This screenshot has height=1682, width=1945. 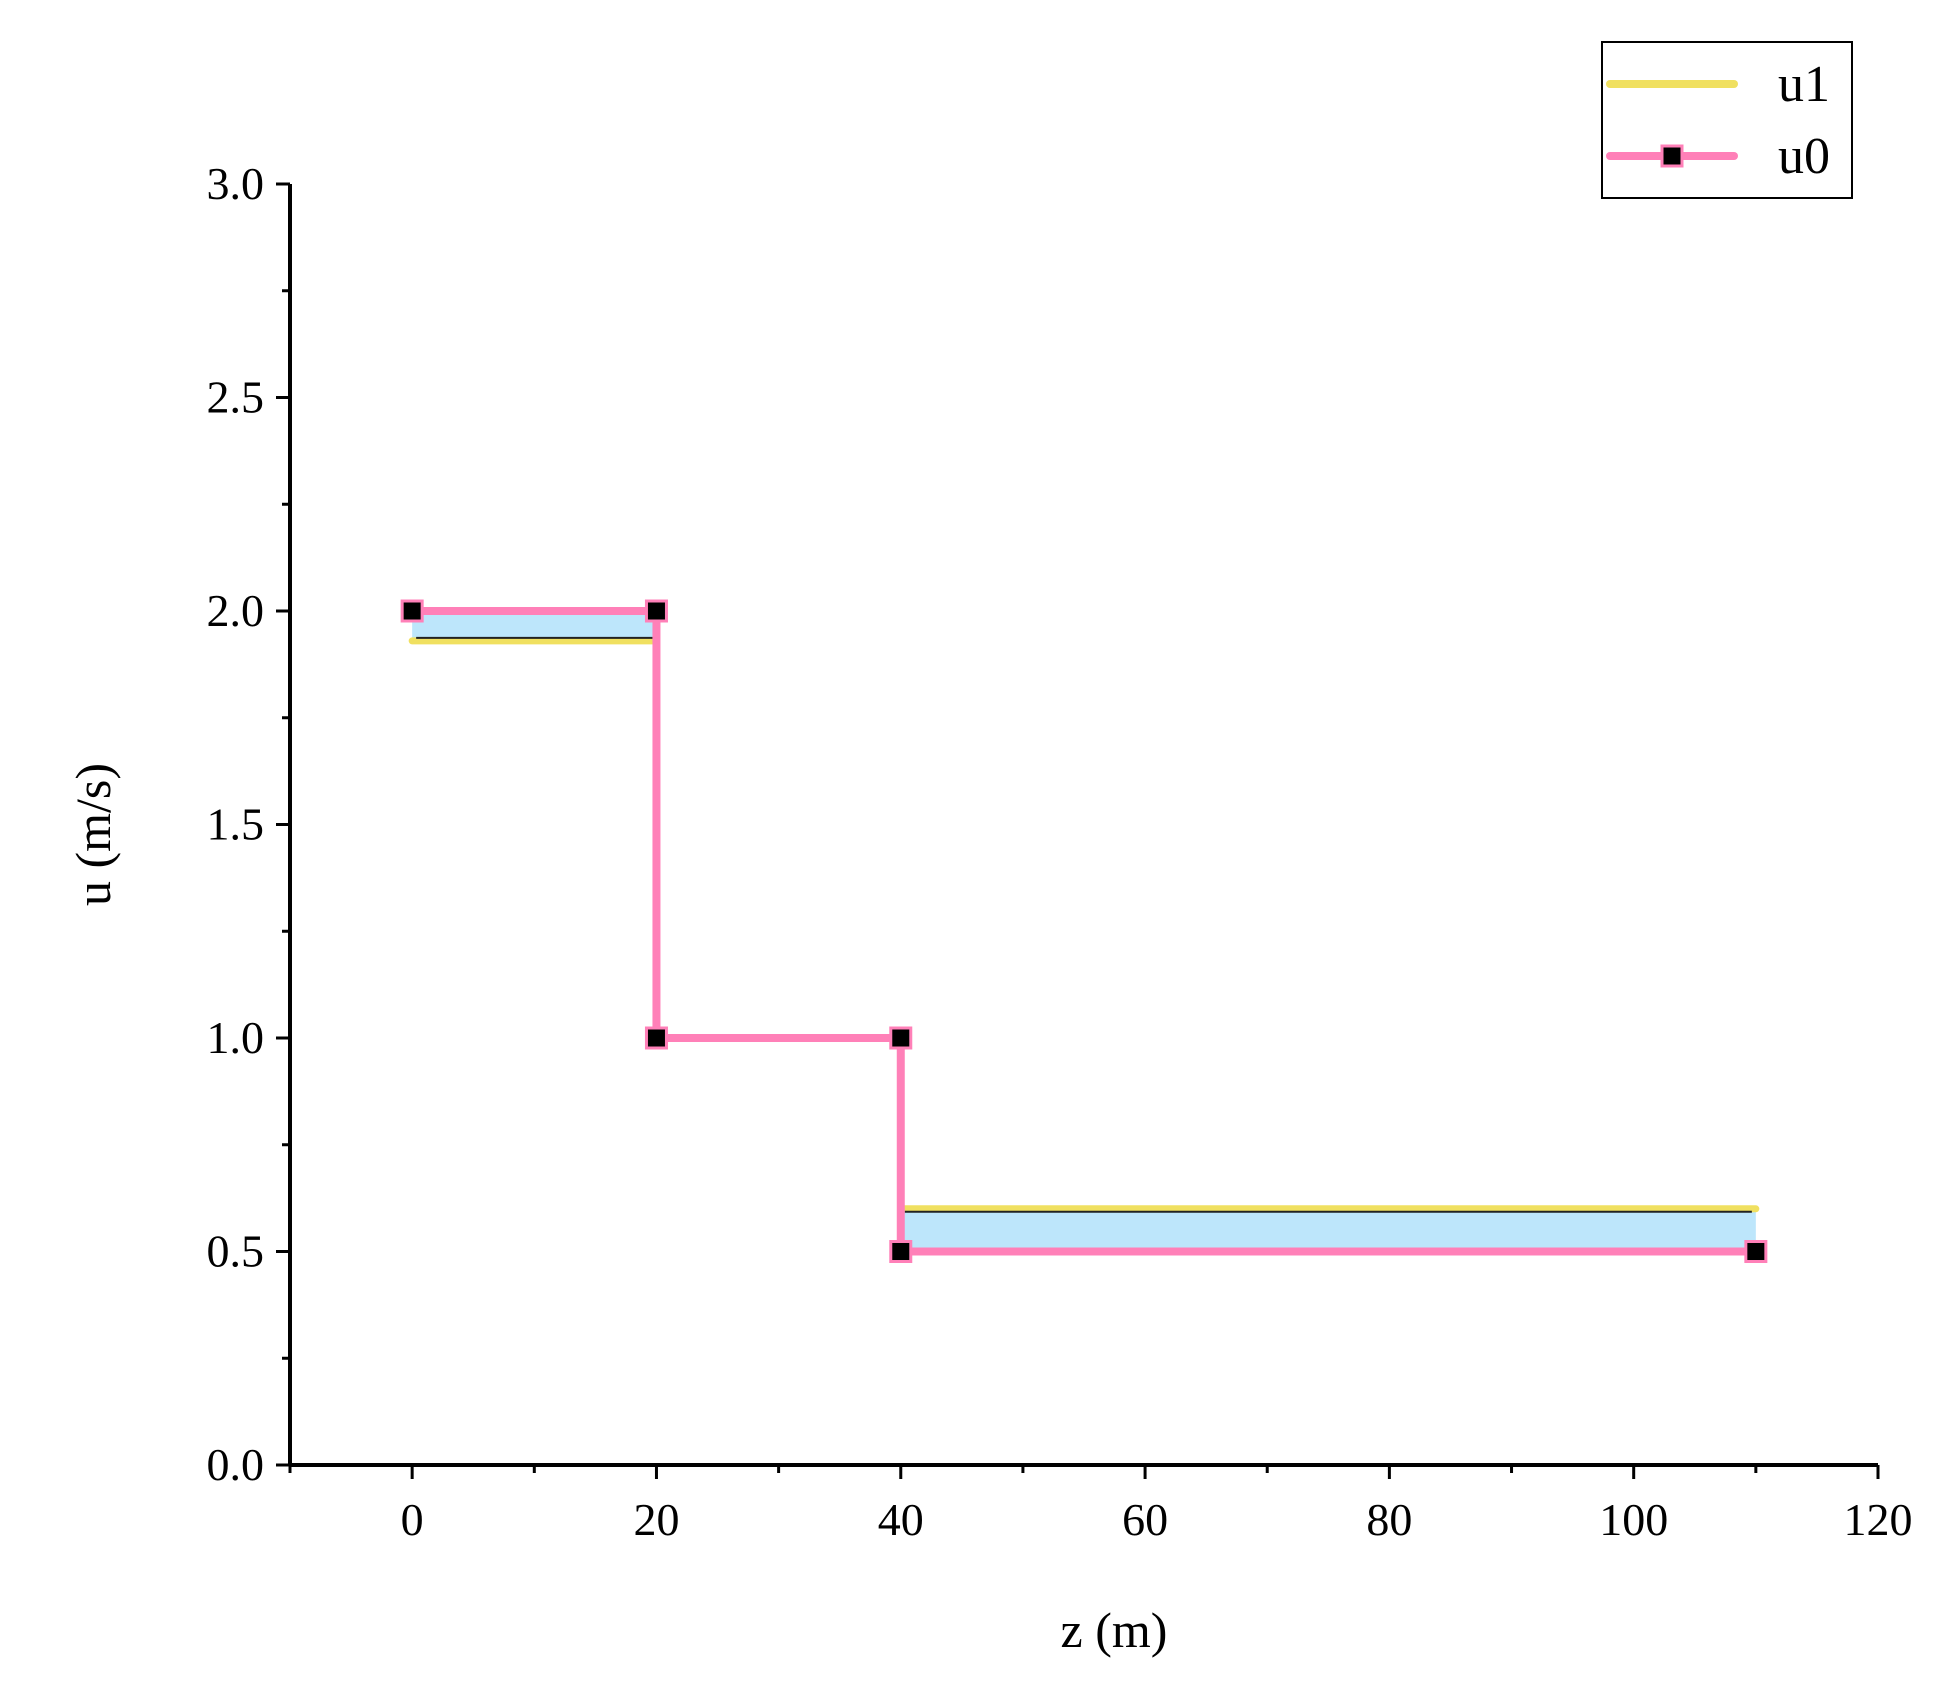 I want to click on y-tick-label-0: 0.0, so click(x=236, y=1464).